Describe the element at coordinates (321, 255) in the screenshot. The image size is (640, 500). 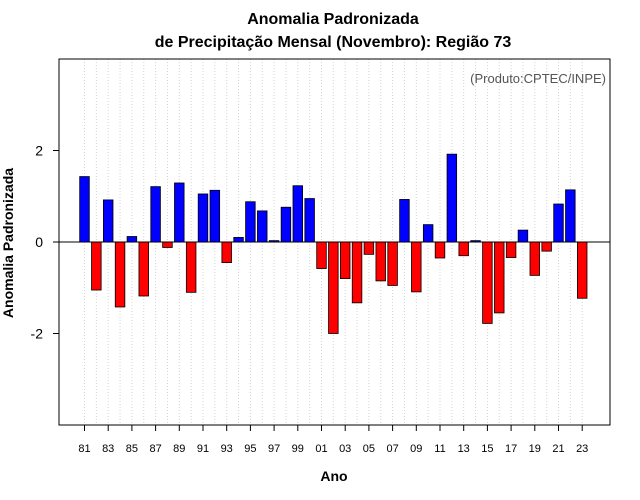
I see `bar-2001` at that location.